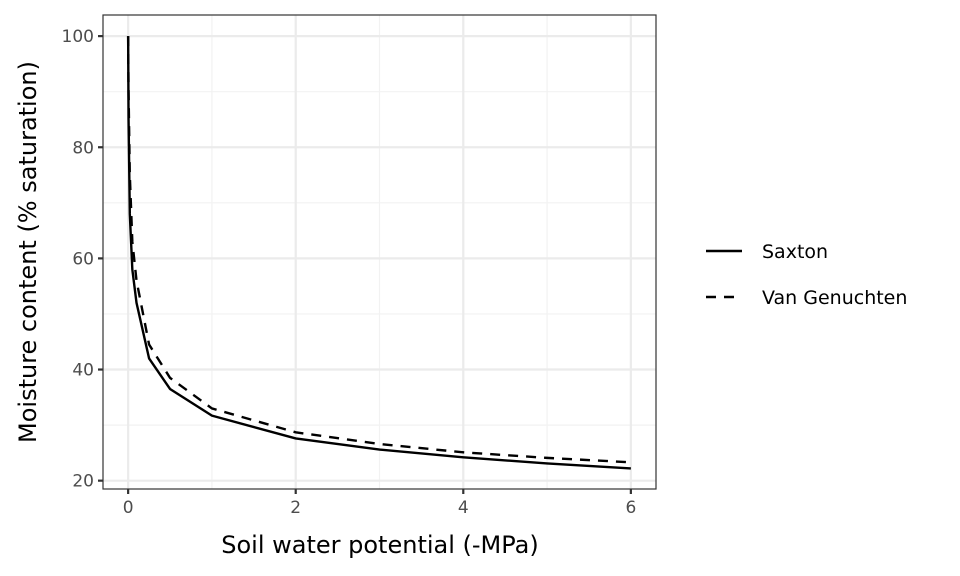 This screenshot has width=960, height=576. I want to click on legend-item-van-genuchten: Van Genuchten, so click(806, 298).